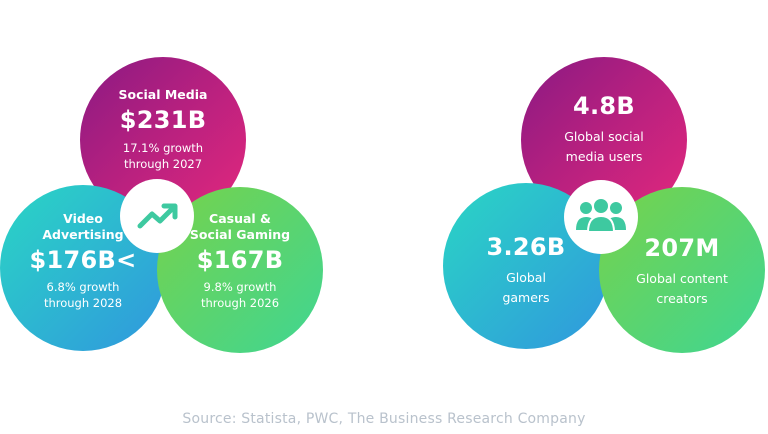 This screenshot has width=768, height=434. Describe the element at coordinates (83, 260) in the screenshot. I see `video-advertising-value: $176B<` at that location.